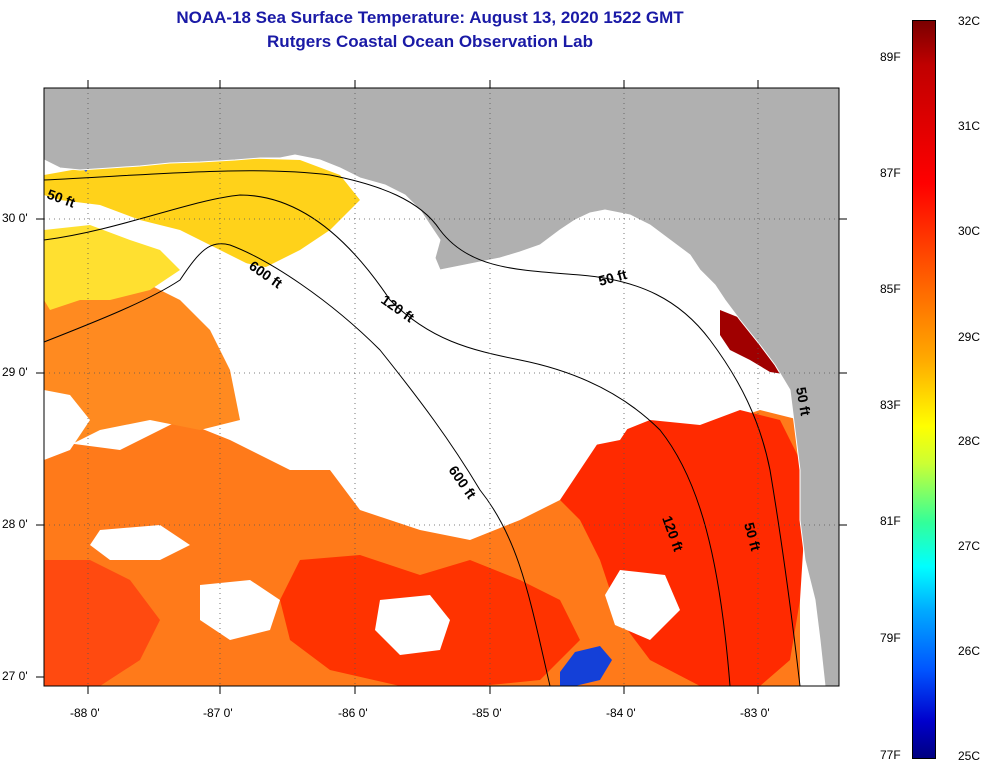 The image size is (992, 770). What do you see at coordinates (755, 713) in the screenshot?
I see `lon-label-83: -83 0'` at bounding box center [755, 713].